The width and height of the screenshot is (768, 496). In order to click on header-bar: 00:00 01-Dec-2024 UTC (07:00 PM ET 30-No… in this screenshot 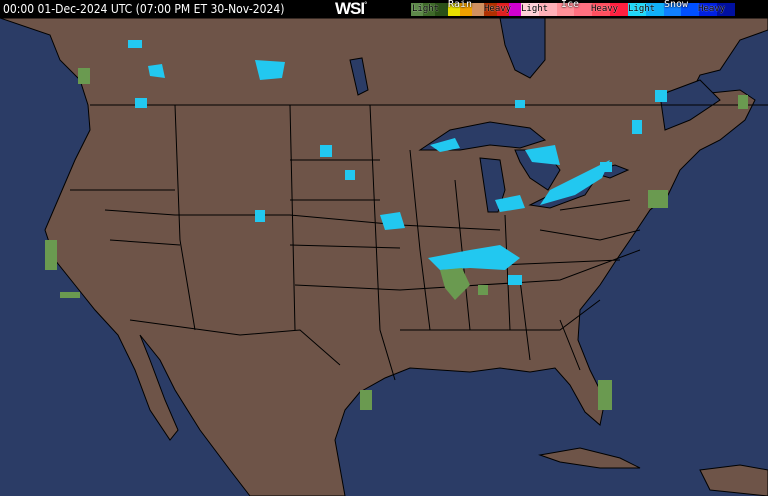, I will do `click(384, 9)`.